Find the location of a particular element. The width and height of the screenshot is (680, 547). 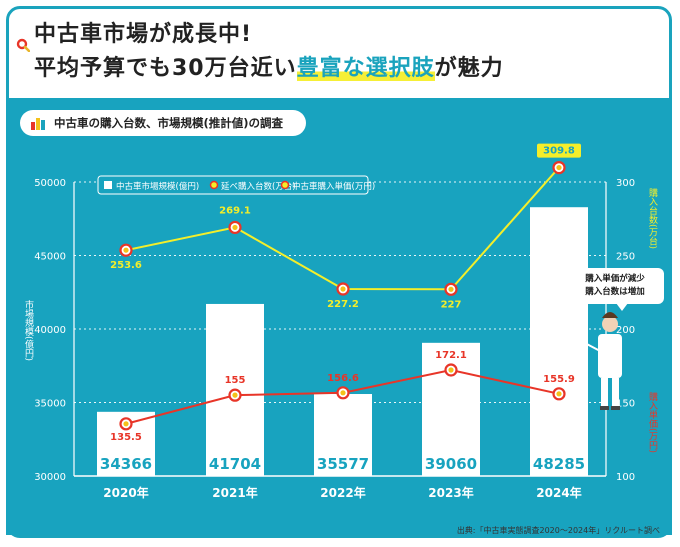

line-value-label: 227 is located at coordinates (451, 304).